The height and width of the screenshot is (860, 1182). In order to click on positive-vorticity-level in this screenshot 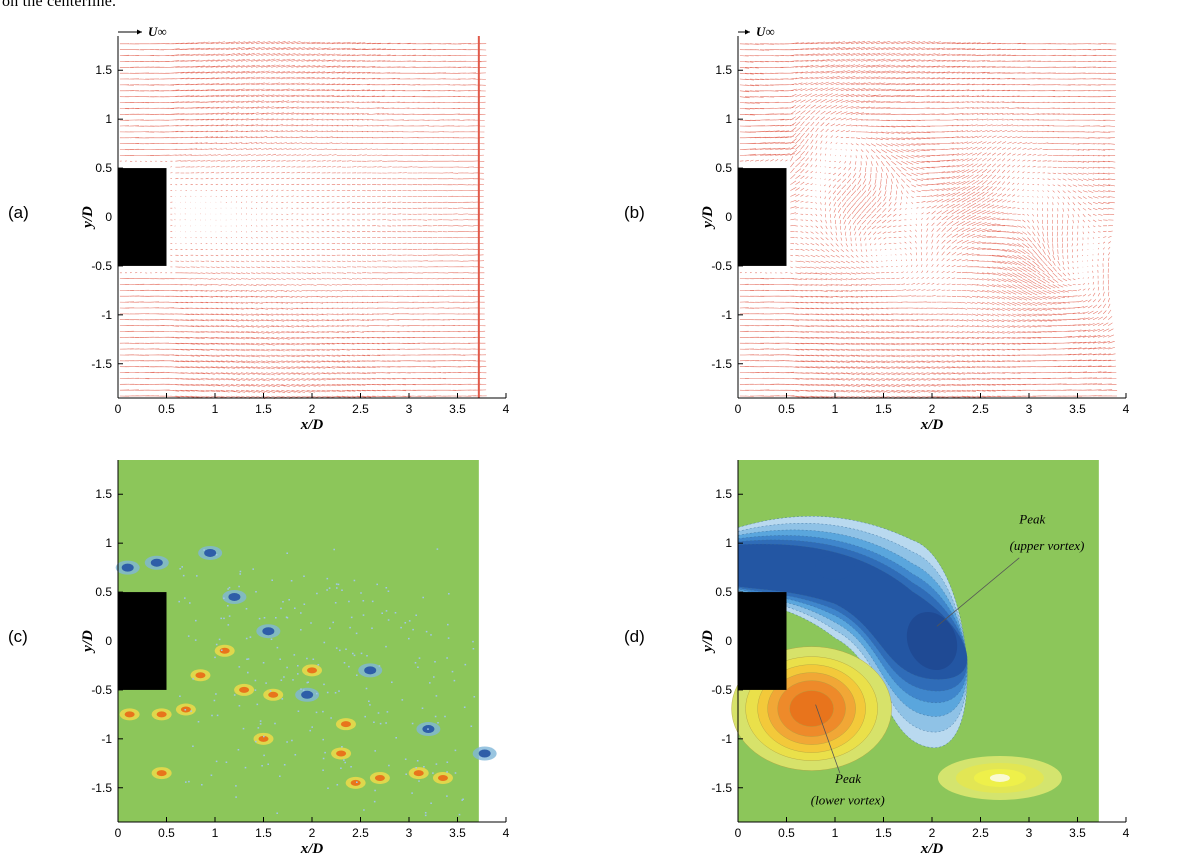, I will do `click(811, 708)`.